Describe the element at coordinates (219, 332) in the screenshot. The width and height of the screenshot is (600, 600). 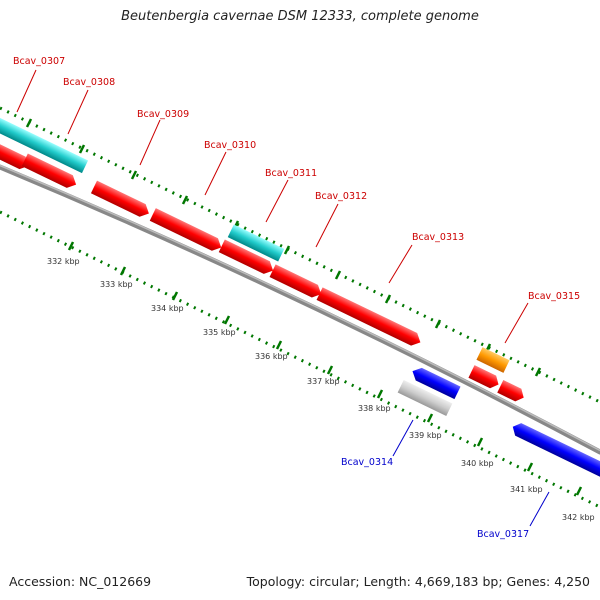
I see `scale-label: 335 kbp` at that location.